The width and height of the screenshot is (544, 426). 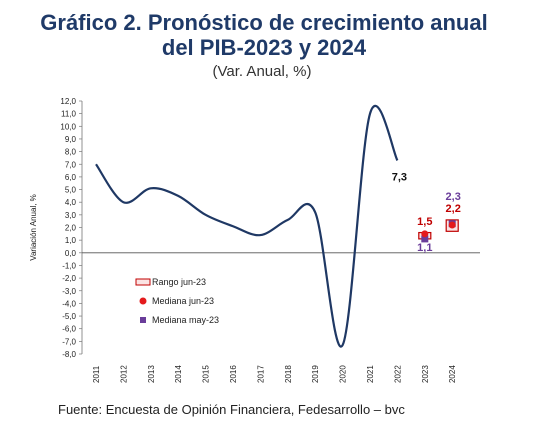 I want to click on x-tick-label: 2018, so click(x=288, y=374).